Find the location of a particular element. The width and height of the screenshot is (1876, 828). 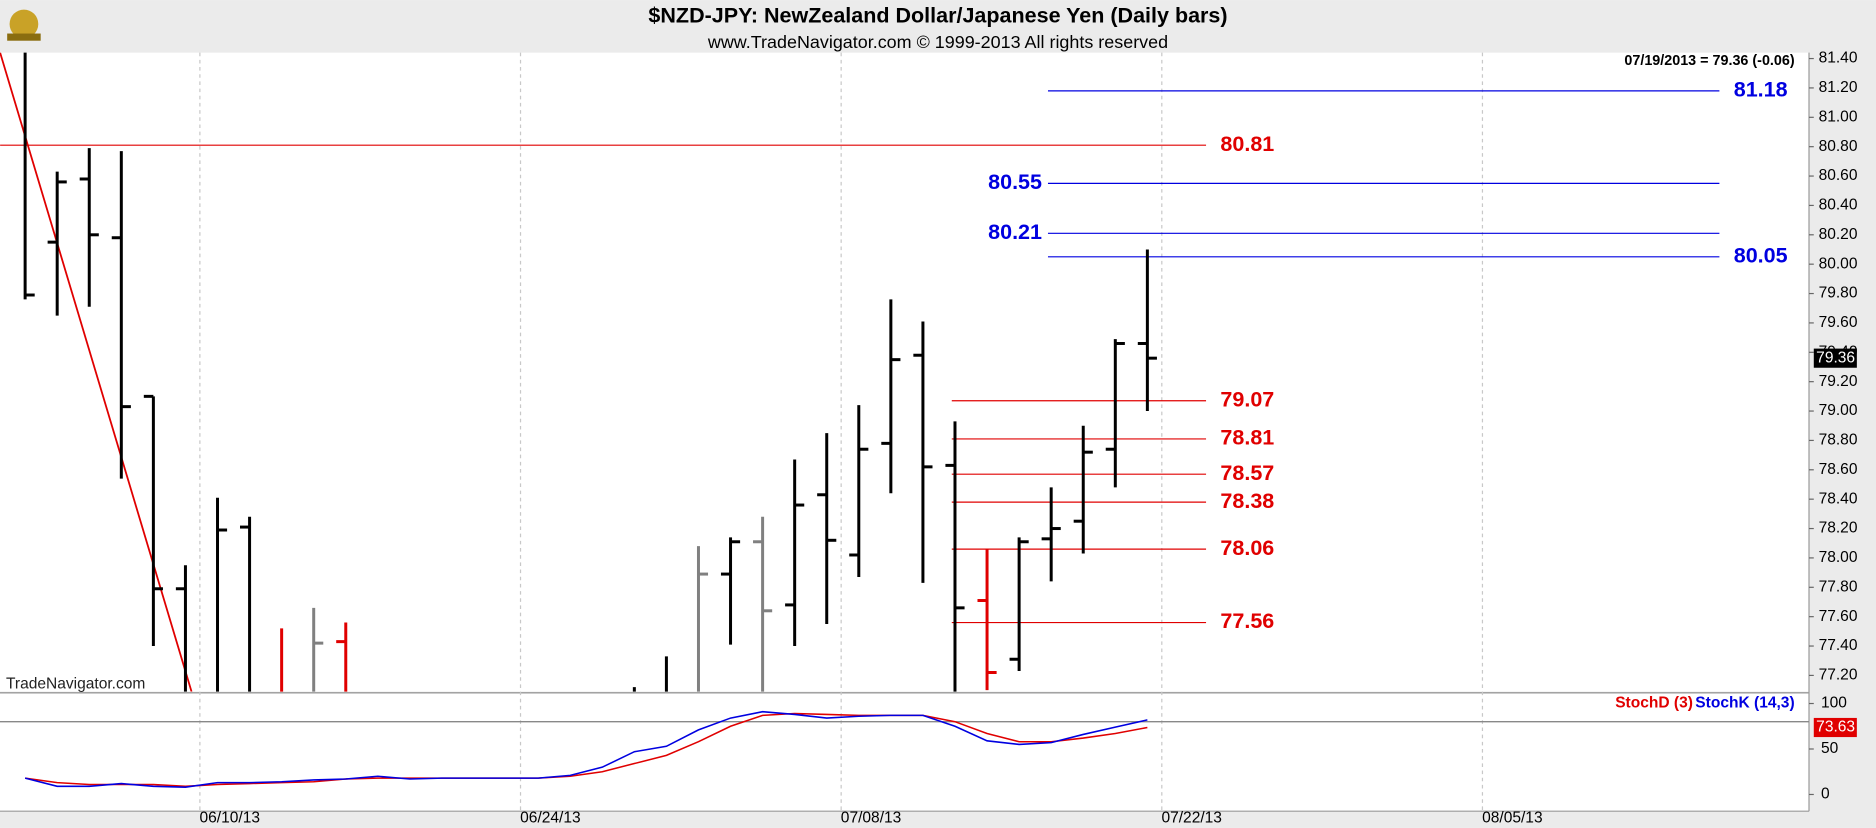

y-tick-label: 81.00 is located at coordinates (1838, 116).